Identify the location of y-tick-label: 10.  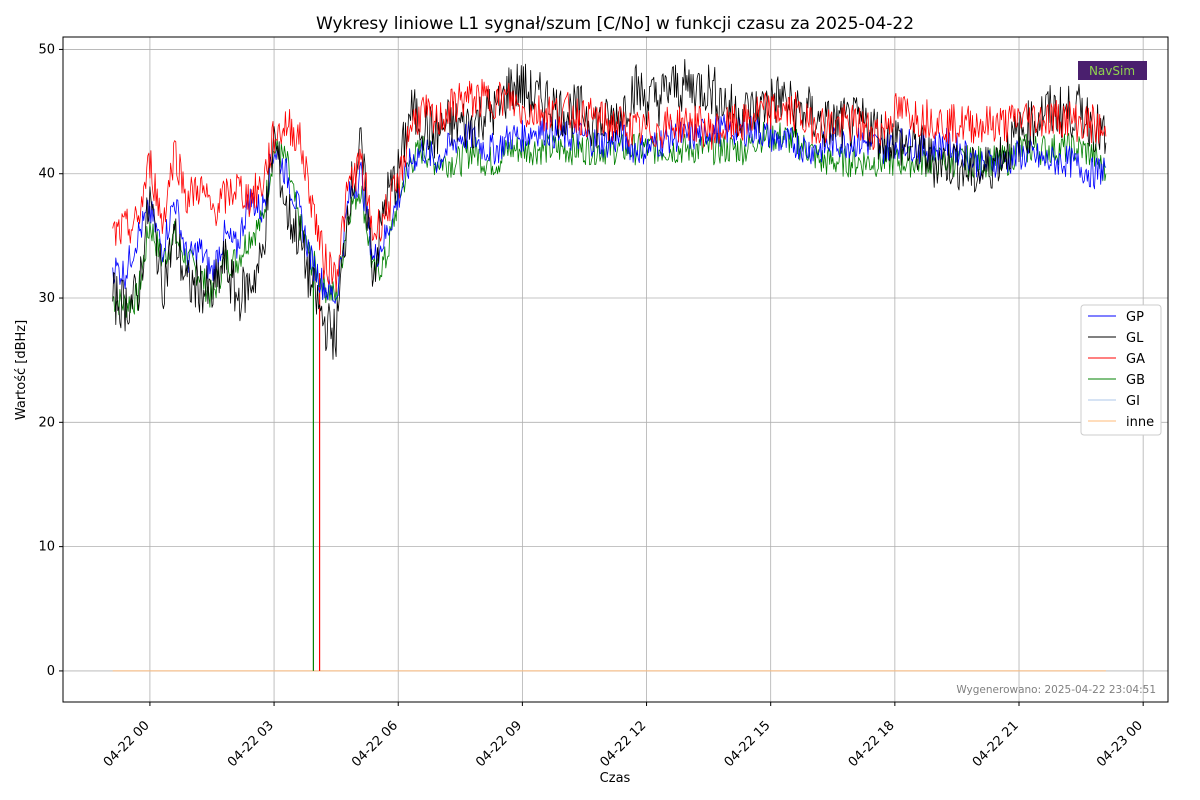
(46, 547).